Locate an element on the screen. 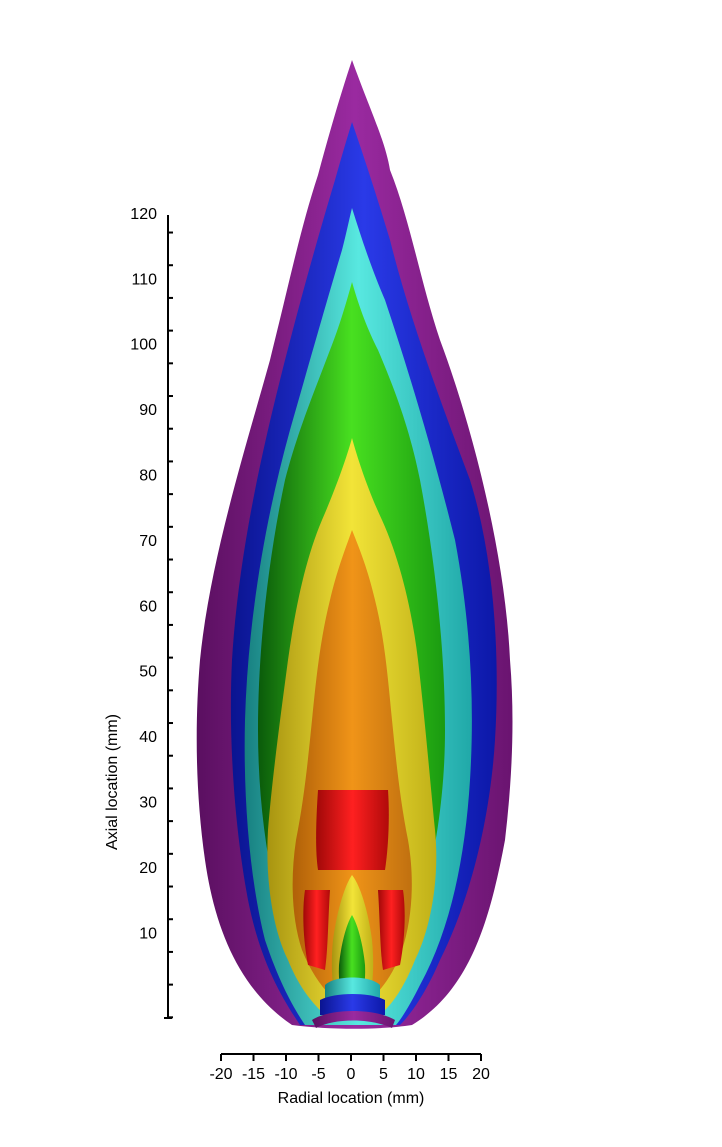 The image size is (722, 1147). contour-base-purple is located at coordinates (353, 1019).